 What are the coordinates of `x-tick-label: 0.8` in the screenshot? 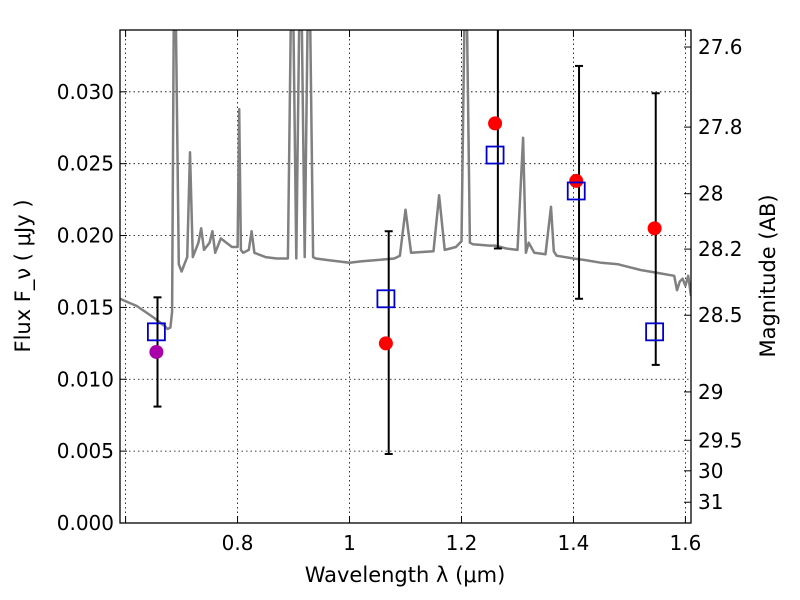 It's located at (238, 543).